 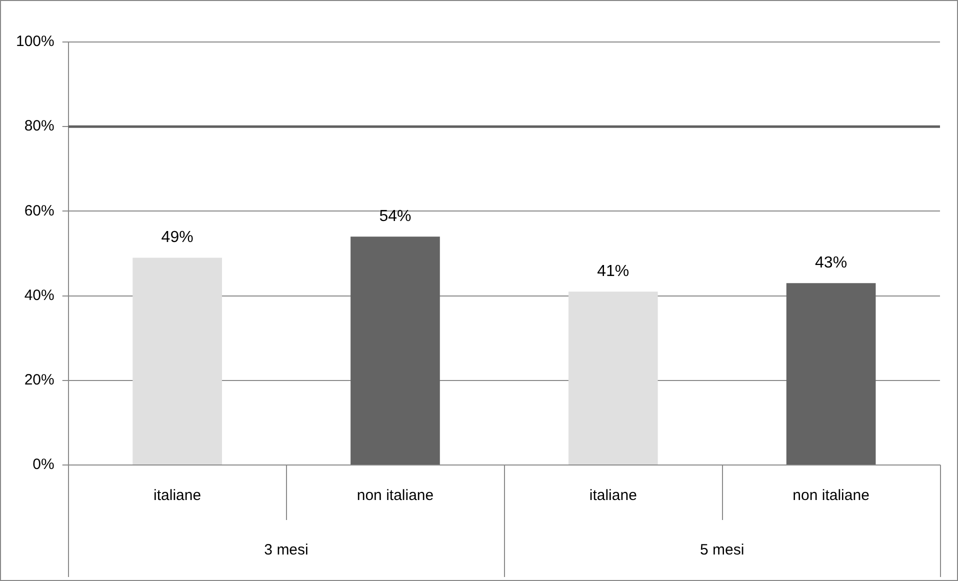 I want to click on y-tick-label: 100%, so click(x=35, y=41).